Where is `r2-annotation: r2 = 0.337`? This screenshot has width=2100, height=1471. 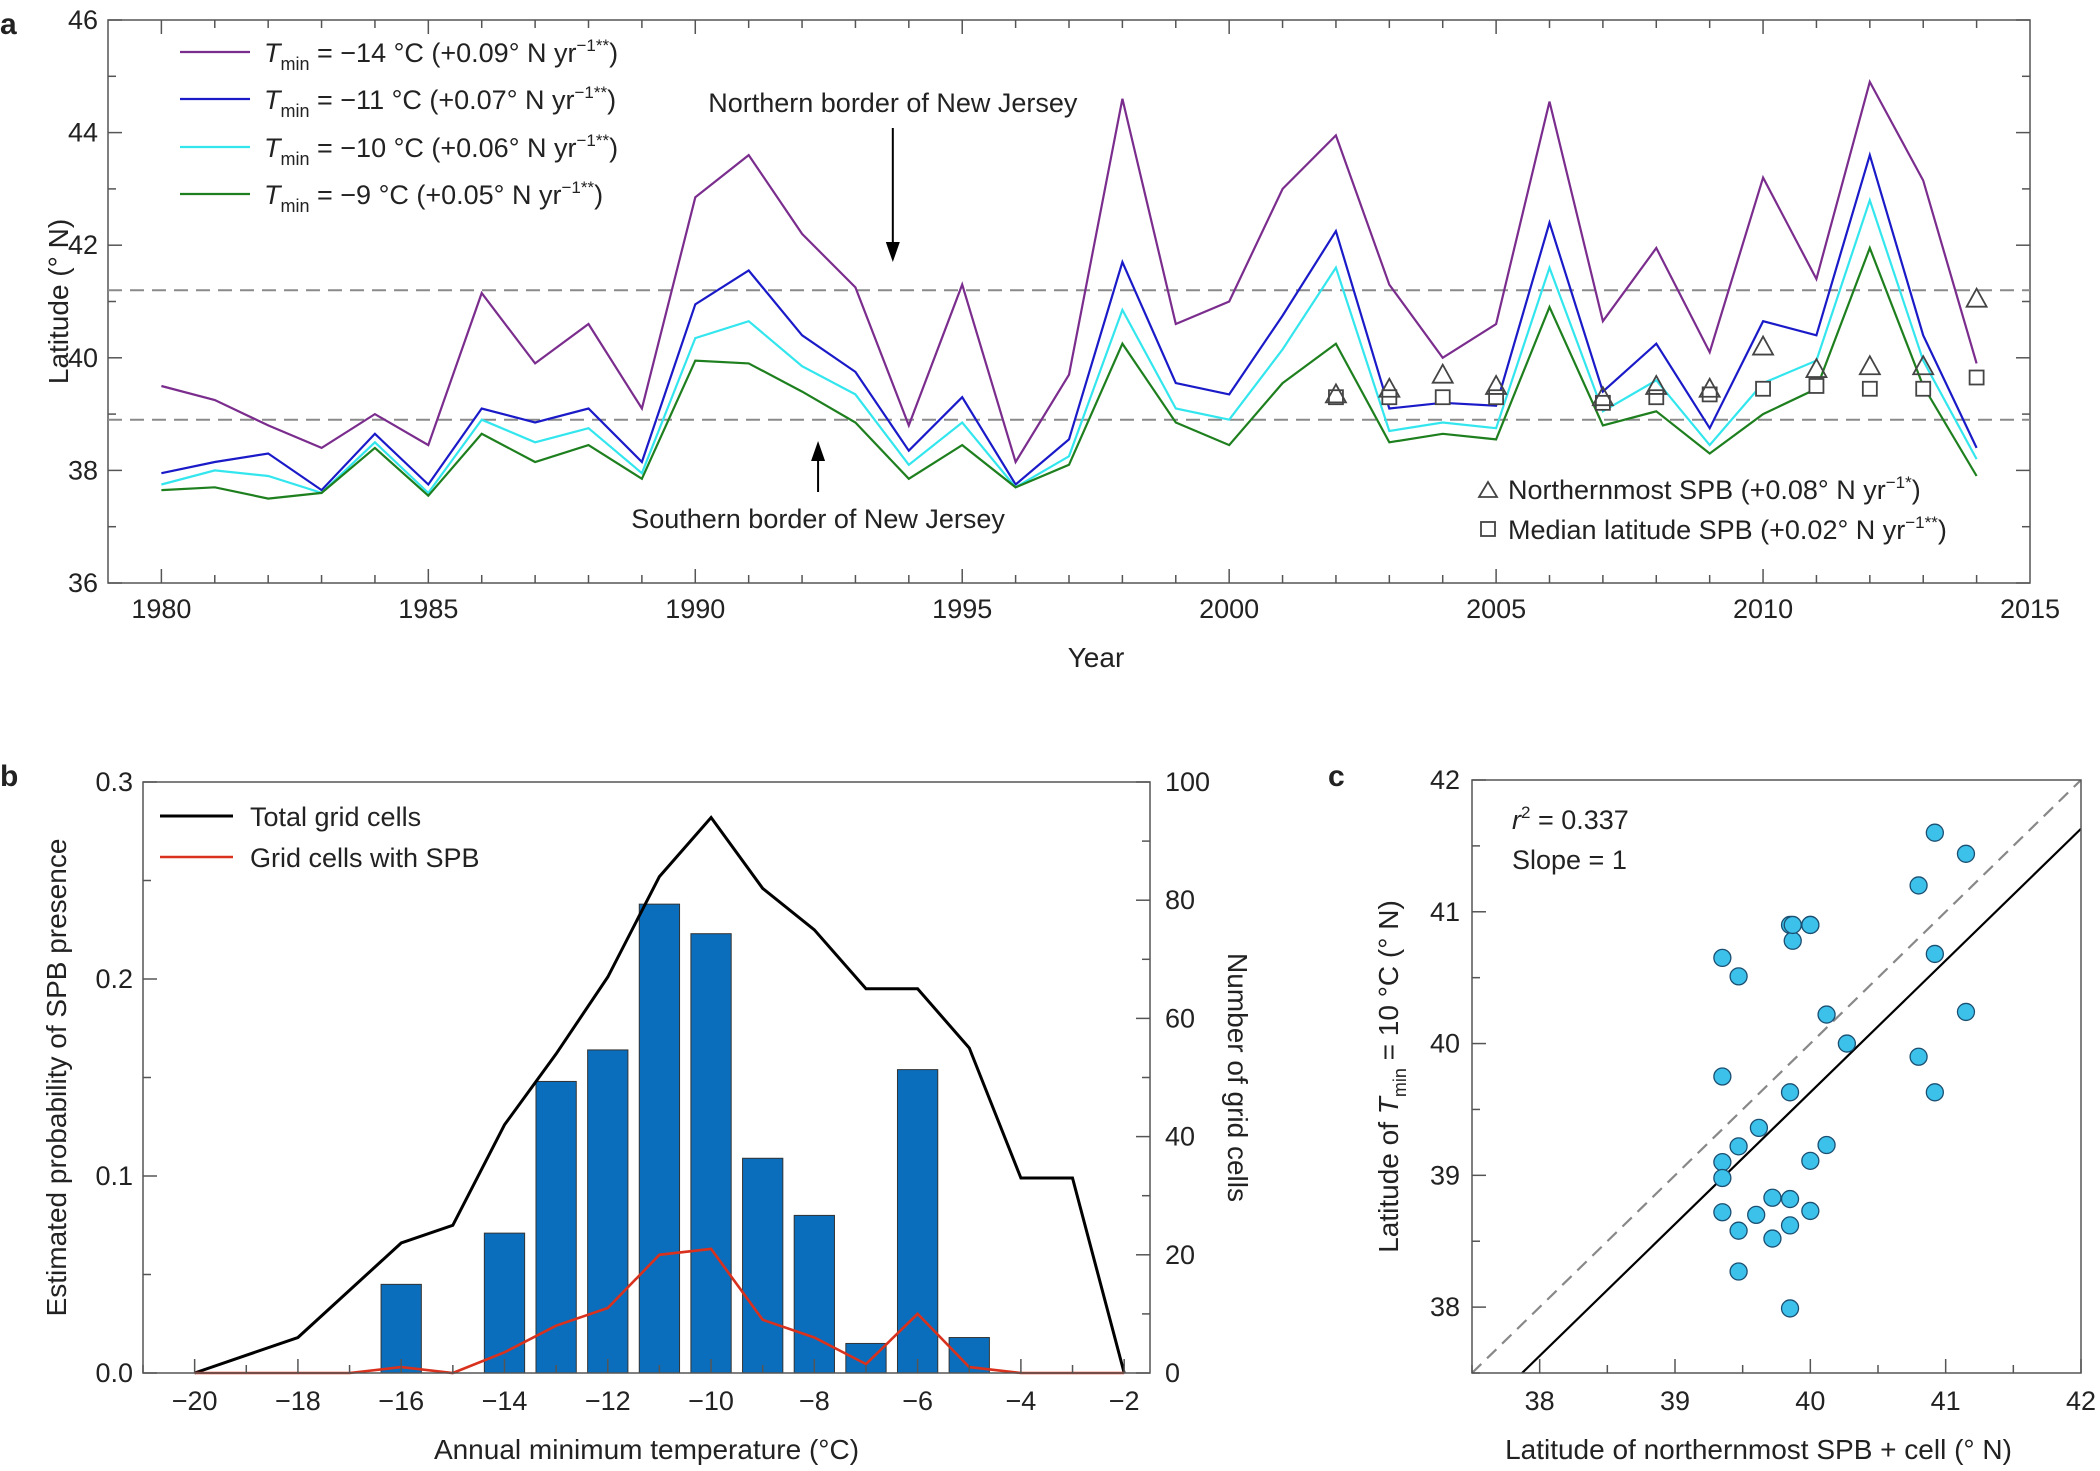
r2-annotation: r2 = 0.337 is located at coordinates (1570, 819).